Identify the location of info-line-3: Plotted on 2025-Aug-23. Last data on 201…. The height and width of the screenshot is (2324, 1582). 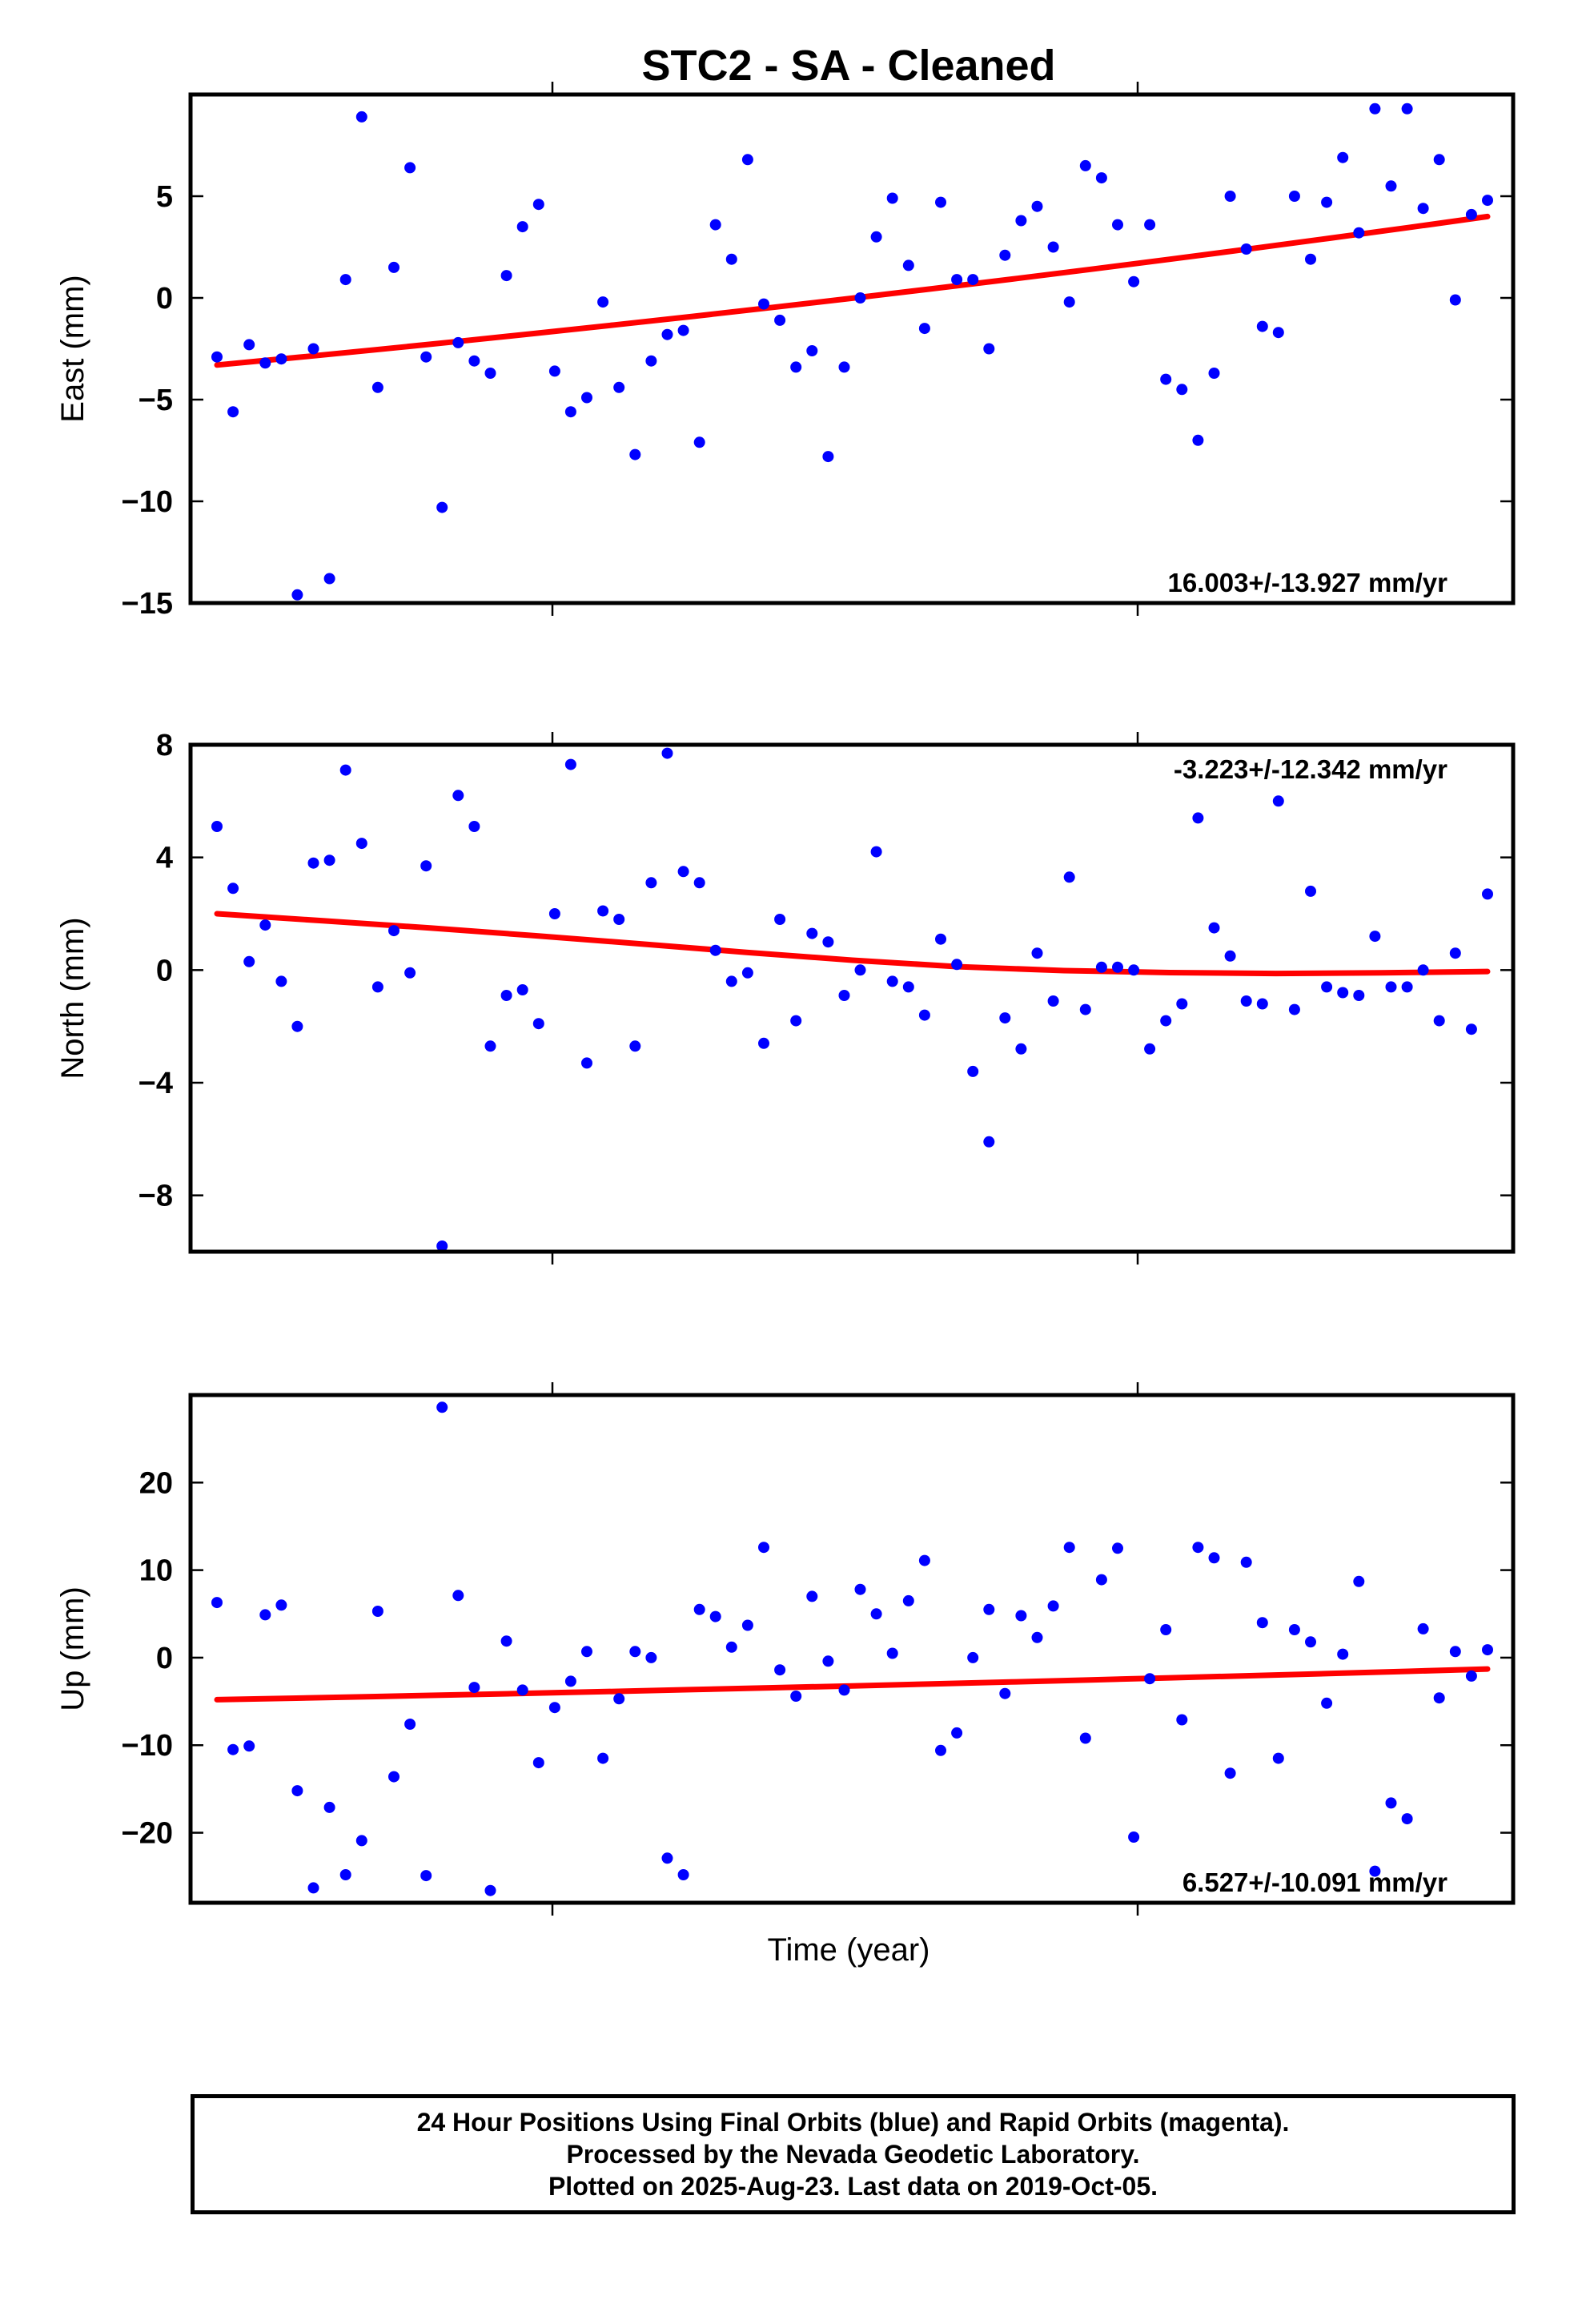
(853, 2186).